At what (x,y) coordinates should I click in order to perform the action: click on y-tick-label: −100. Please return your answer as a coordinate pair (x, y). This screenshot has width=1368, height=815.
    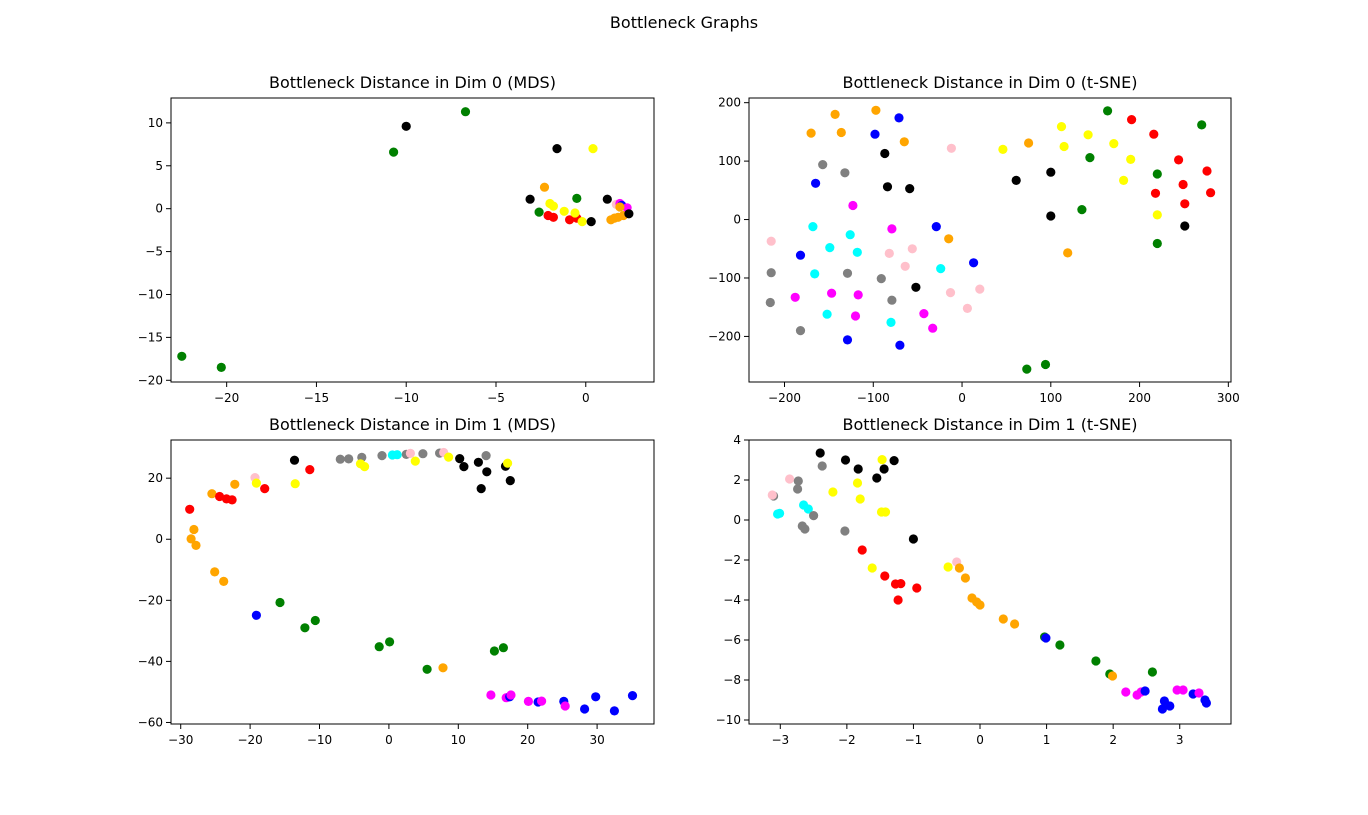
    Looking at the image, I should click on (724, 278).